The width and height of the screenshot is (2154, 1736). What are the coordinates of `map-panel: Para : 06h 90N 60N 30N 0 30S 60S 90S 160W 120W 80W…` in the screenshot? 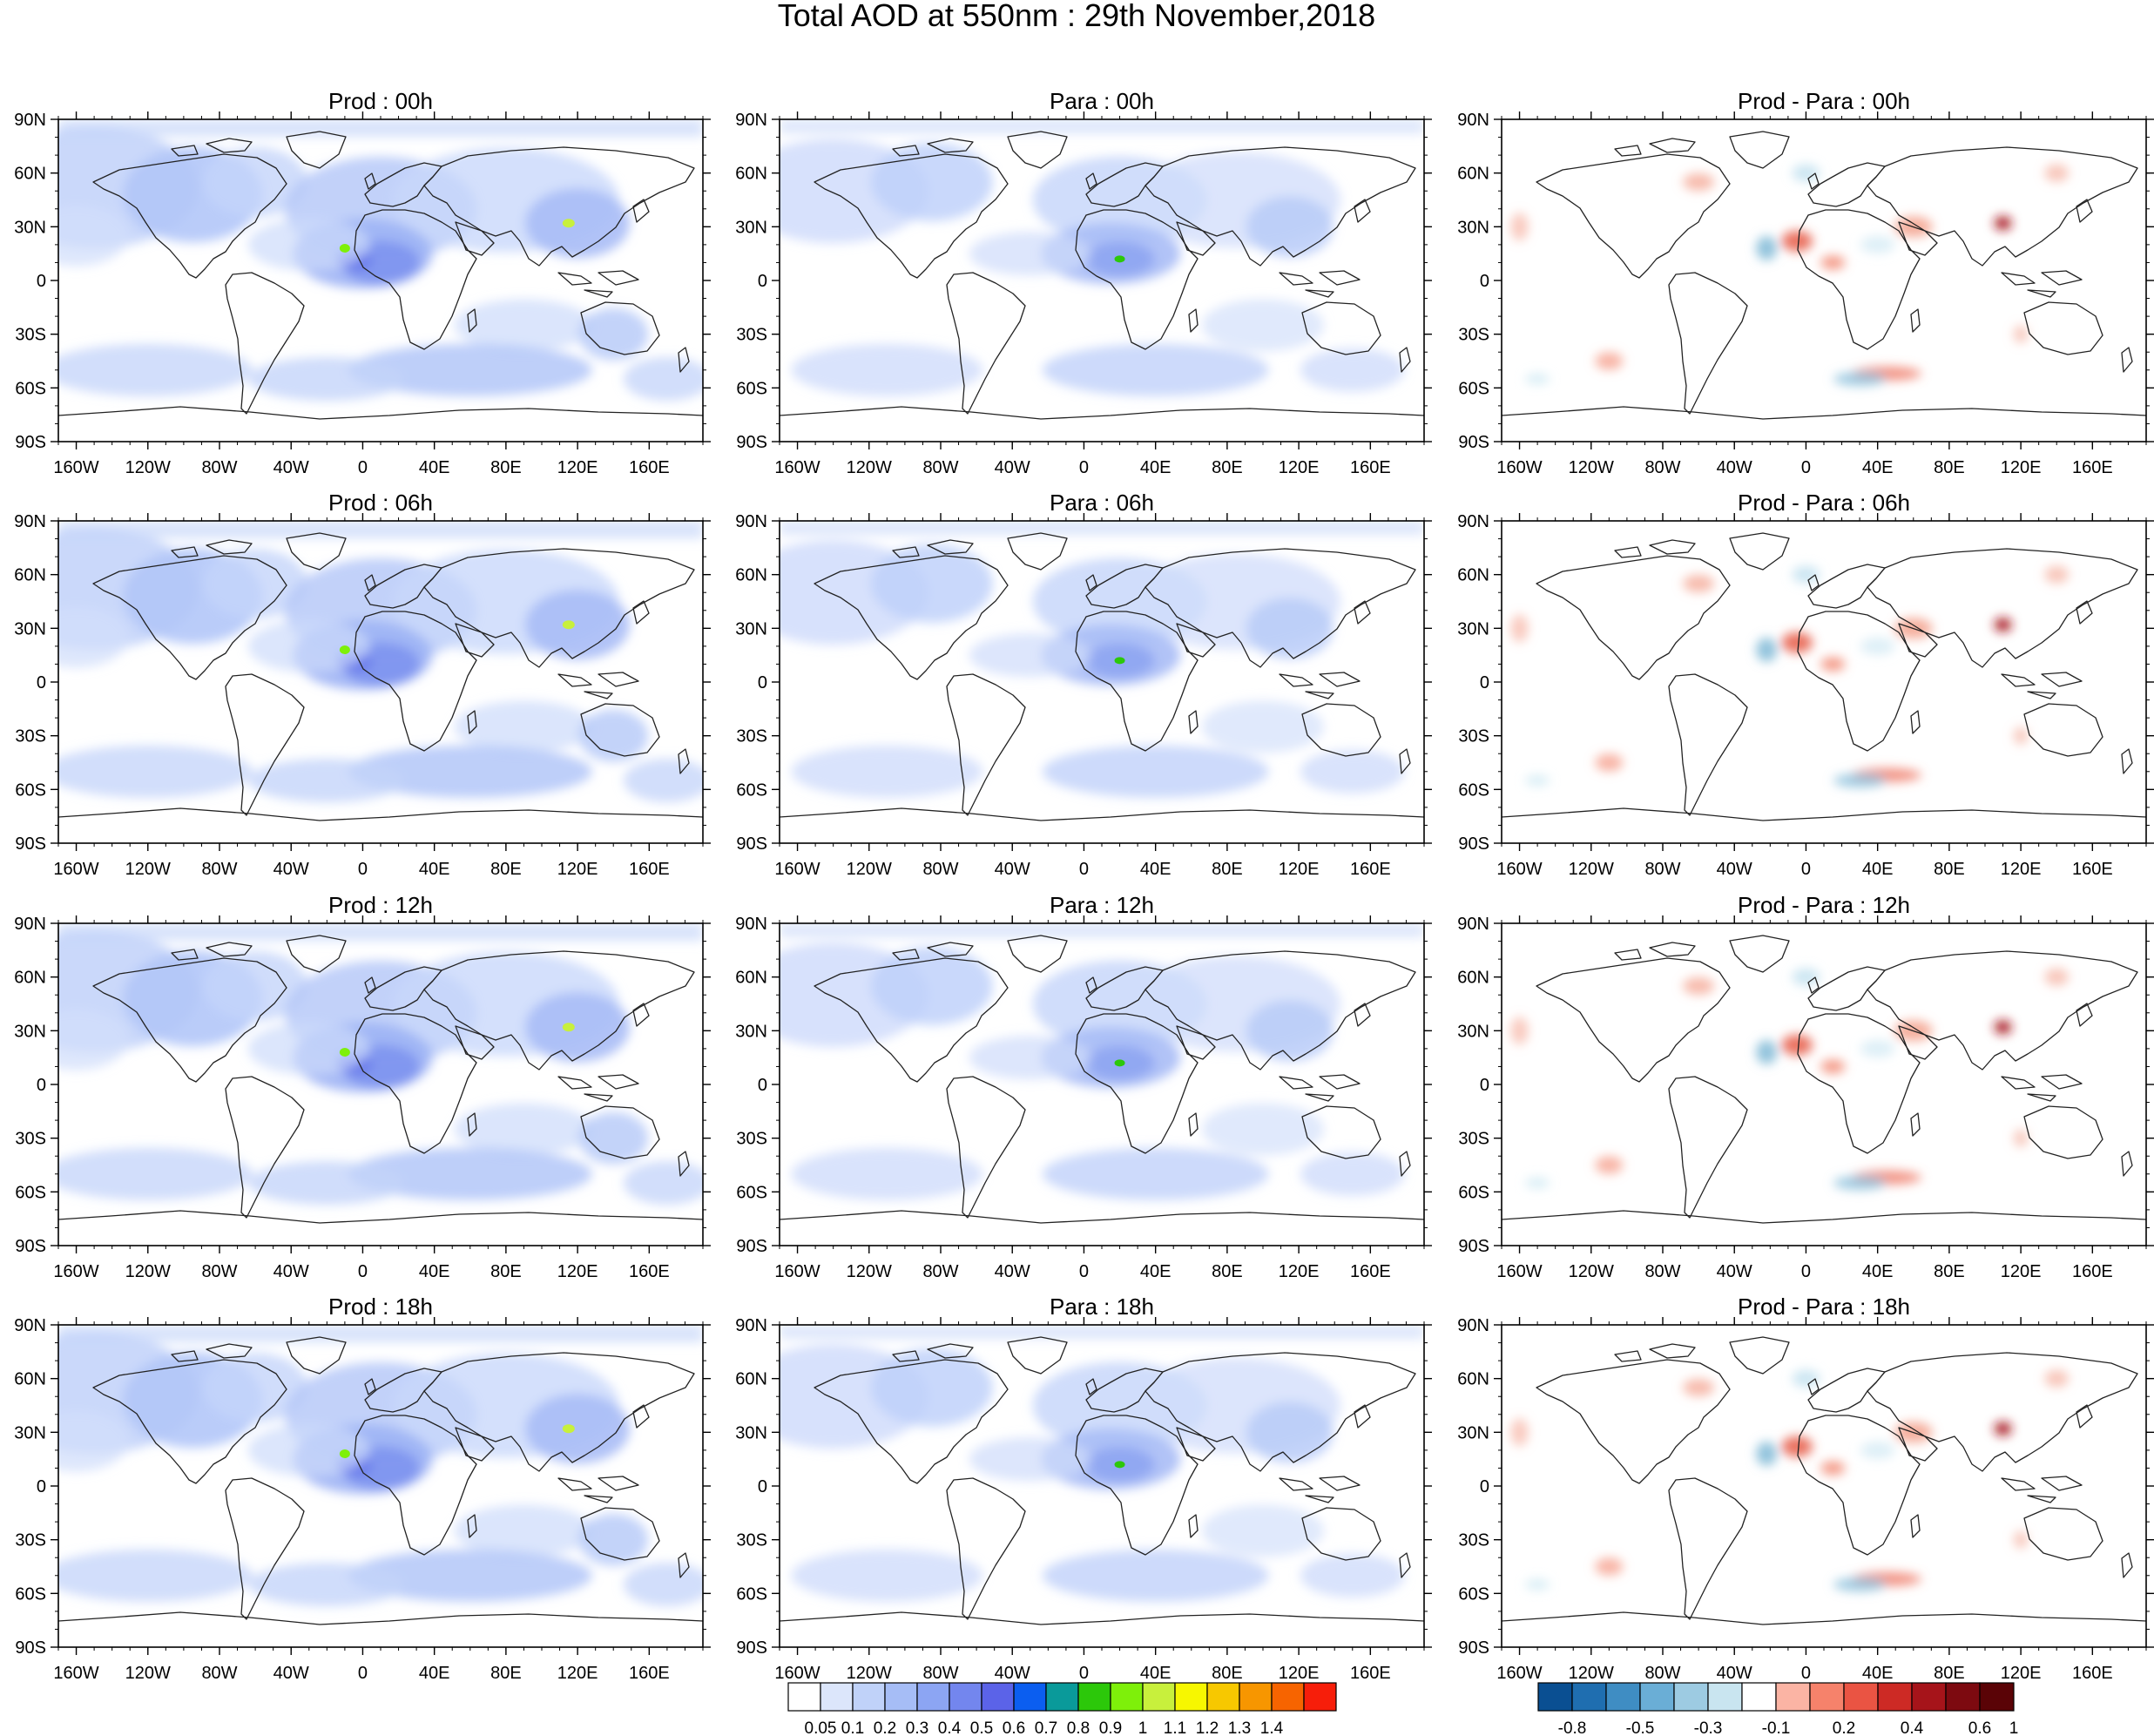 It's located at (1084, 684).